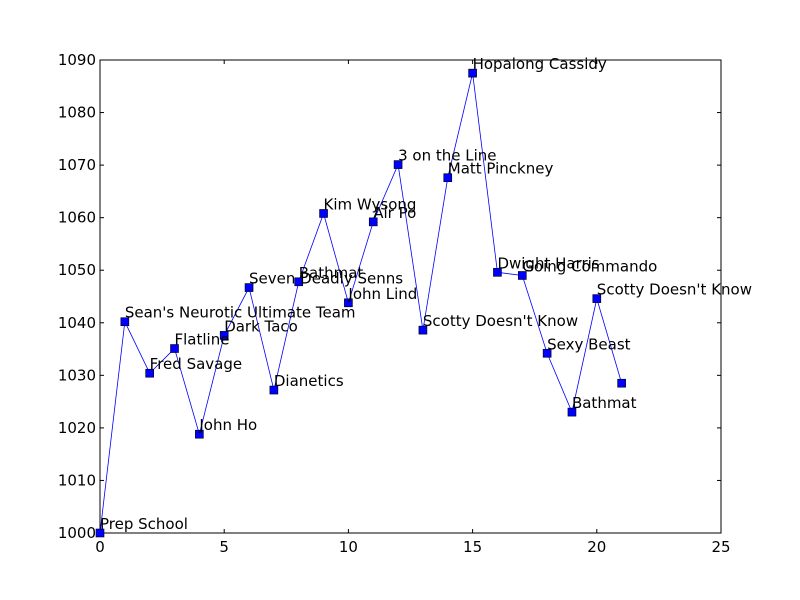 The width and height of the screenshot is (800, 600). What do you see at coordinates (77, 428) in the screenshot?
I see `y-tick-label: 1020` at bounding box center [77, 428].